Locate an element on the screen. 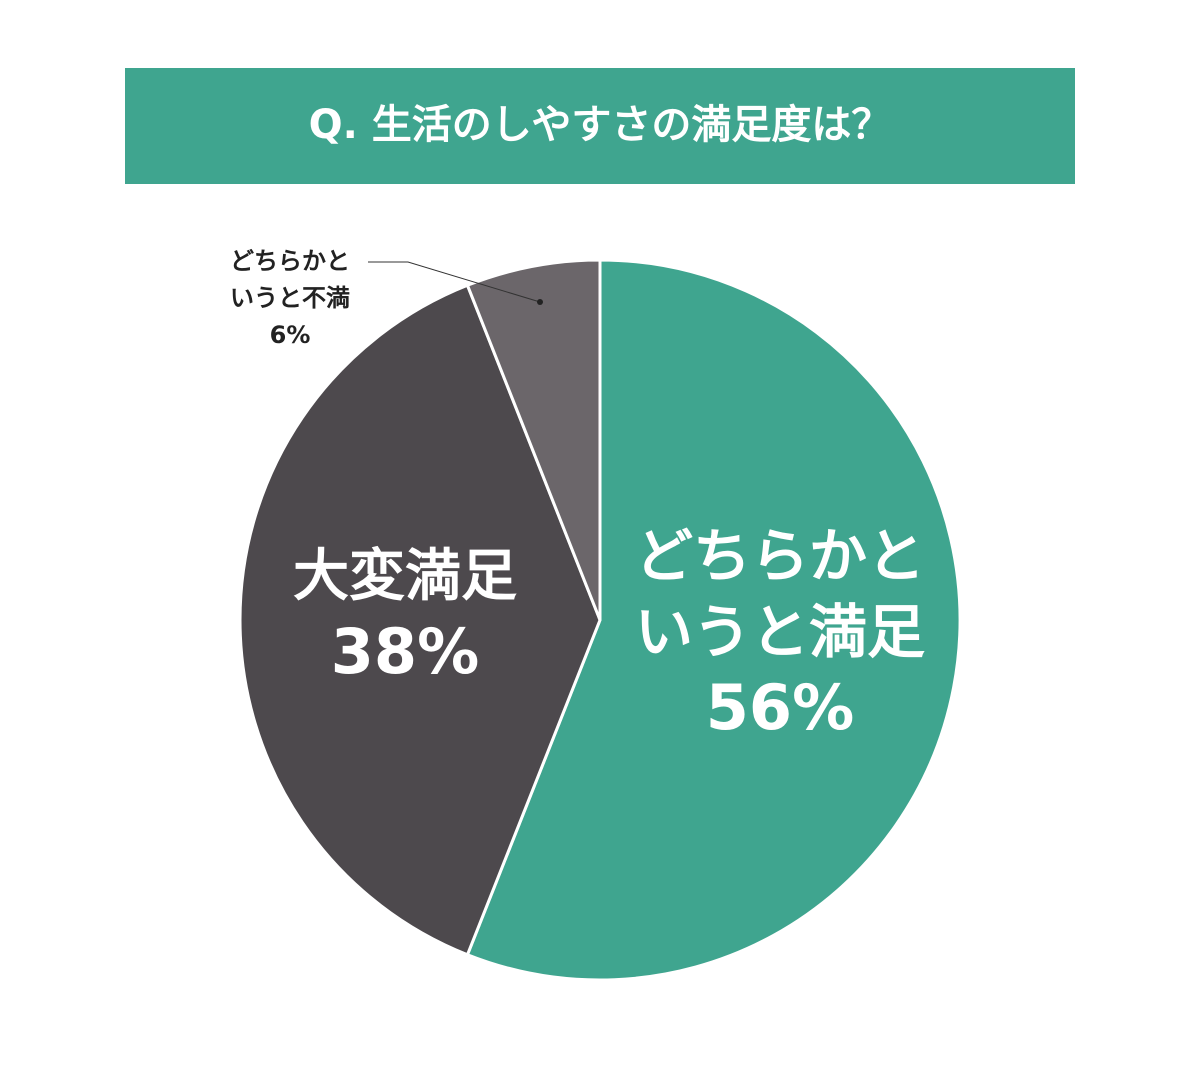 The image size is (1200, 1080). title-bar is located at coordinates (600, 126).